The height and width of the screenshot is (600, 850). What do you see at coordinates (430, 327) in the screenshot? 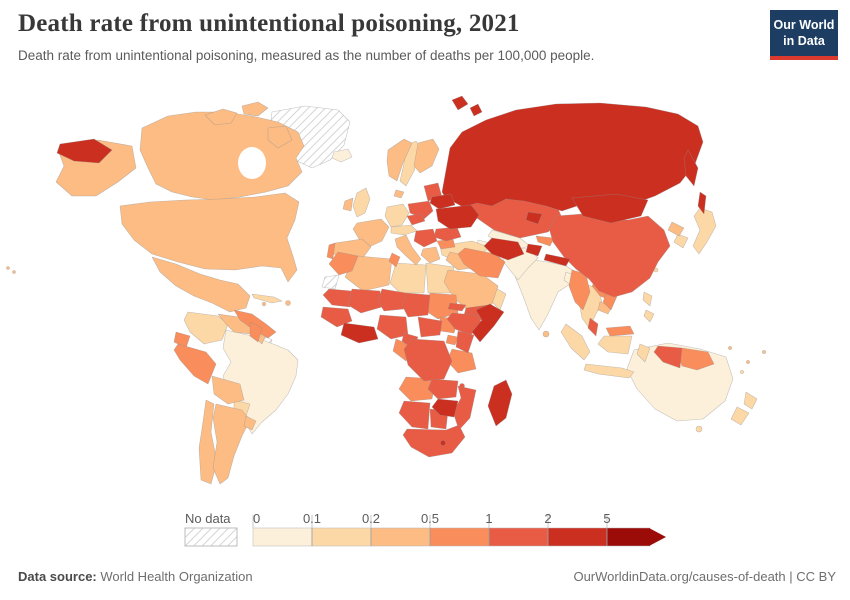
I see `country-central-african-republic` at bounding box center [430, 327].